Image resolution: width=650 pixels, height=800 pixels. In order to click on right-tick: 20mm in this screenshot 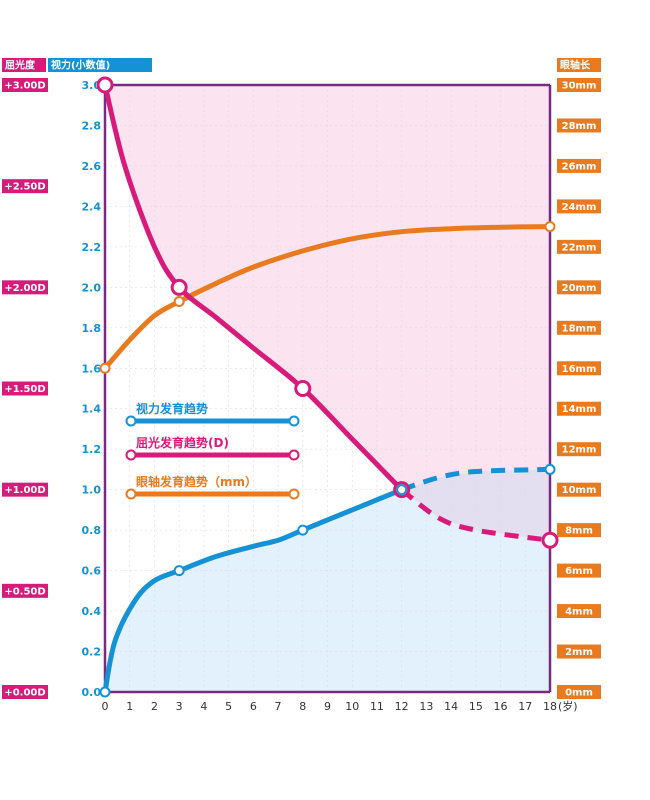, I will do `click(579, 287)`.